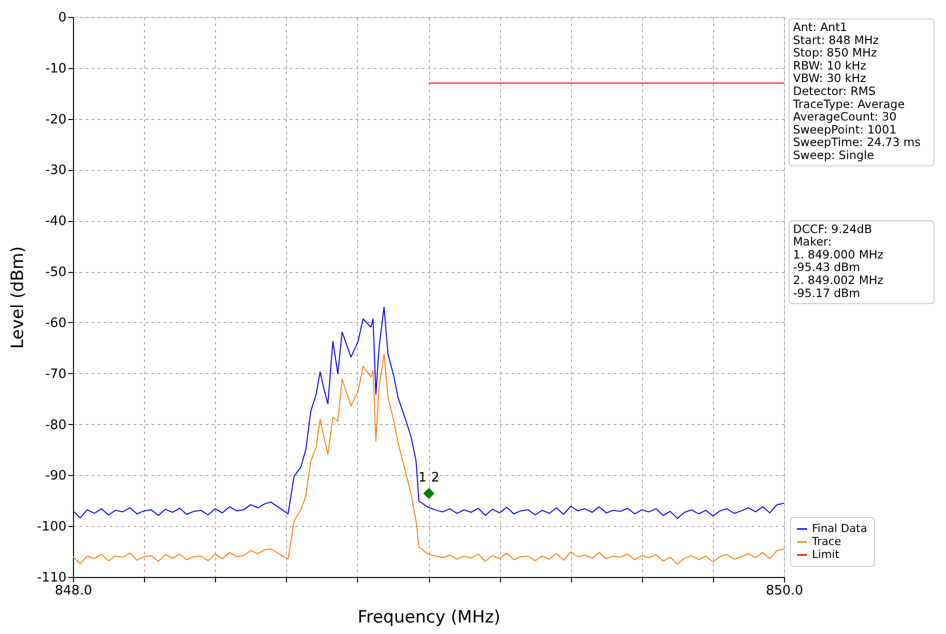  I want to click on y-tick-label: -10, so click(55, 68).